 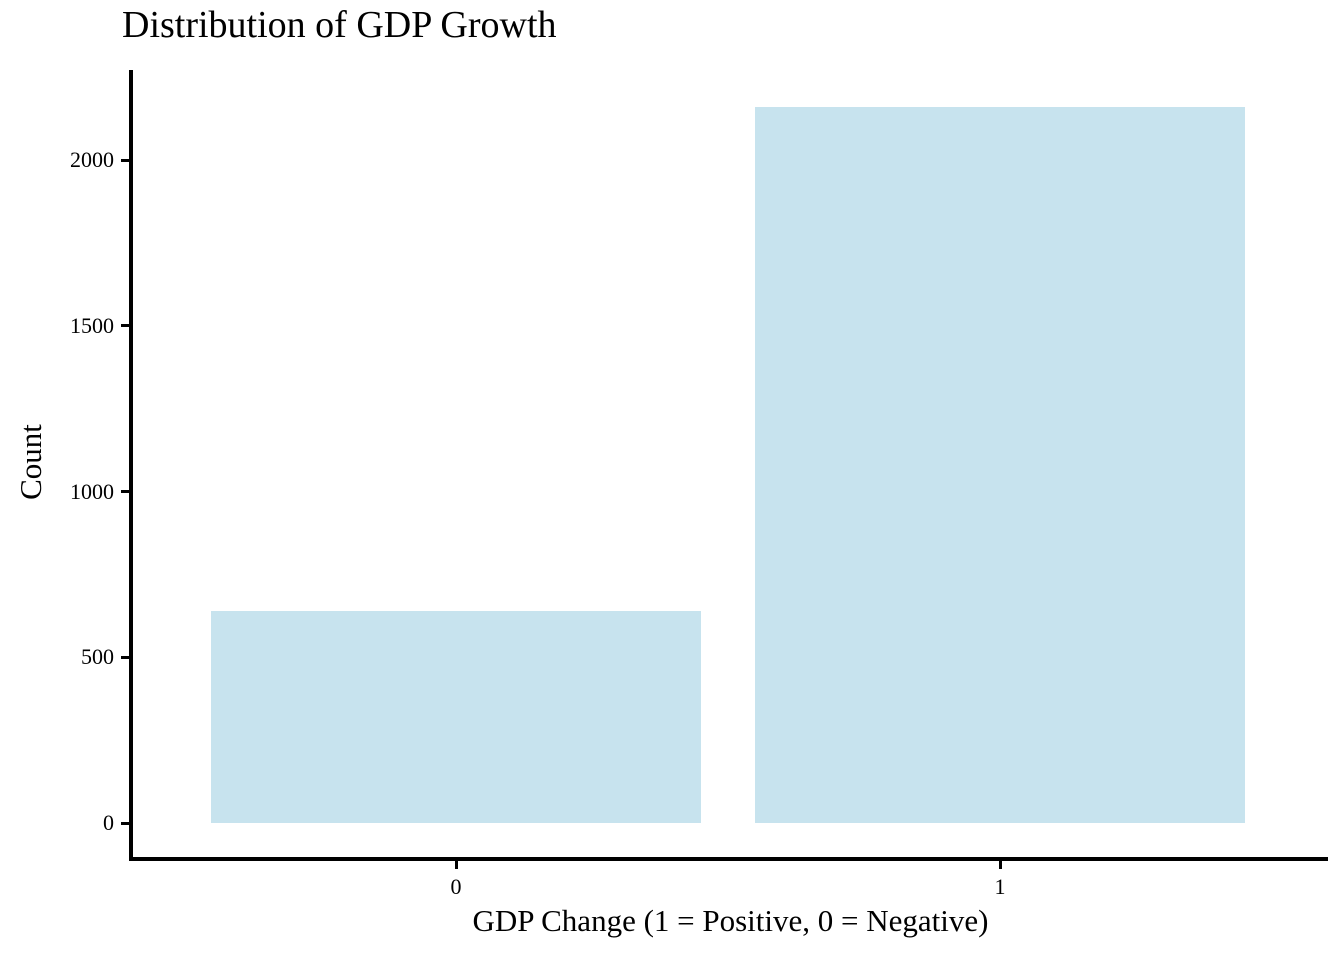 I want to click on x-tick-label: 1, so click(x=1000, y=886).